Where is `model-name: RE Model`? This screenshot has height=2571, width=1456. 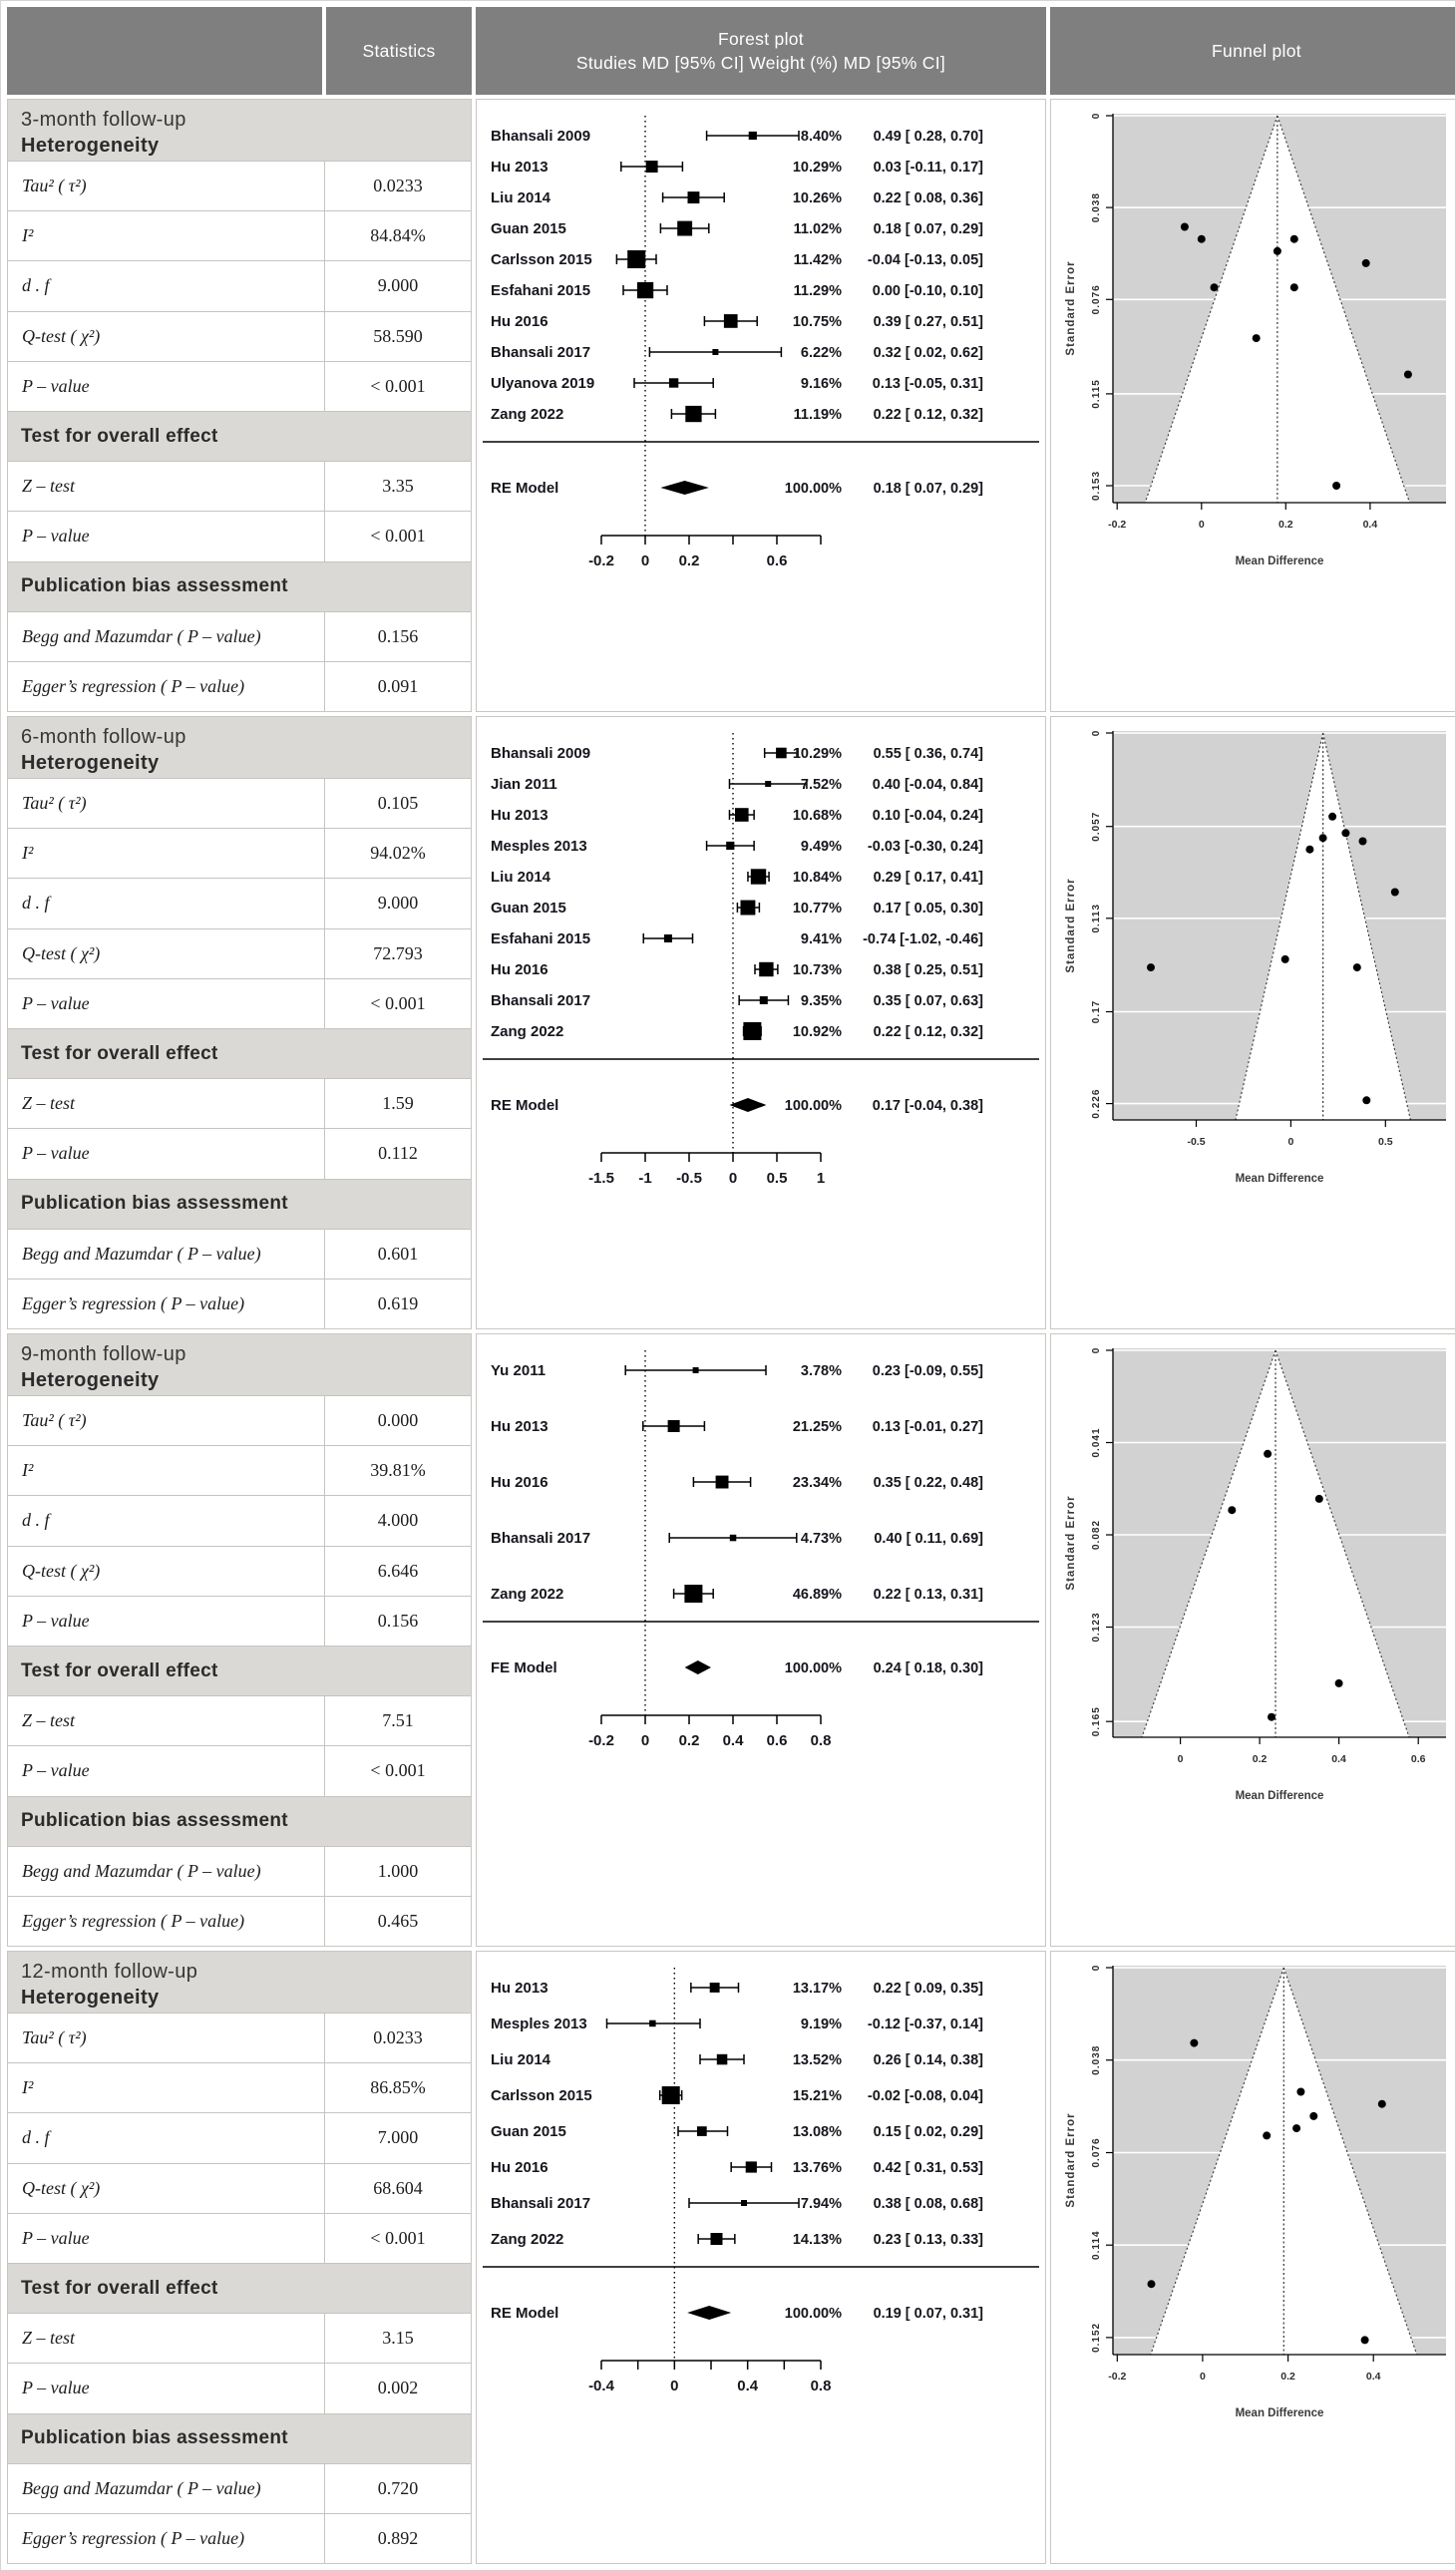 model-name: RE Model is located at coordinates (524, 488).